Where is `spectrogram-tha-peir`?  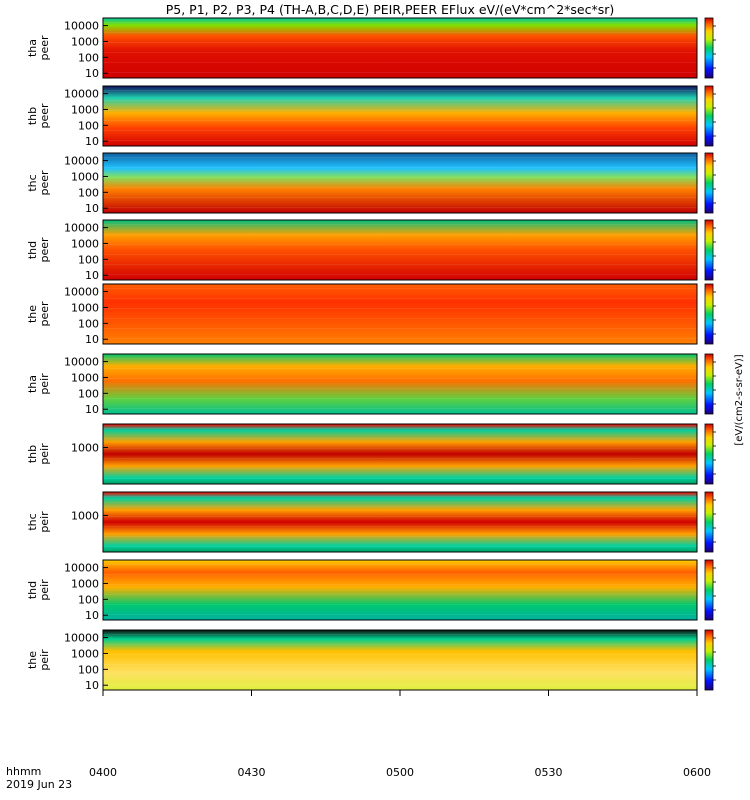
spectrogram-tha-peir is located at coordinates (400, 384).